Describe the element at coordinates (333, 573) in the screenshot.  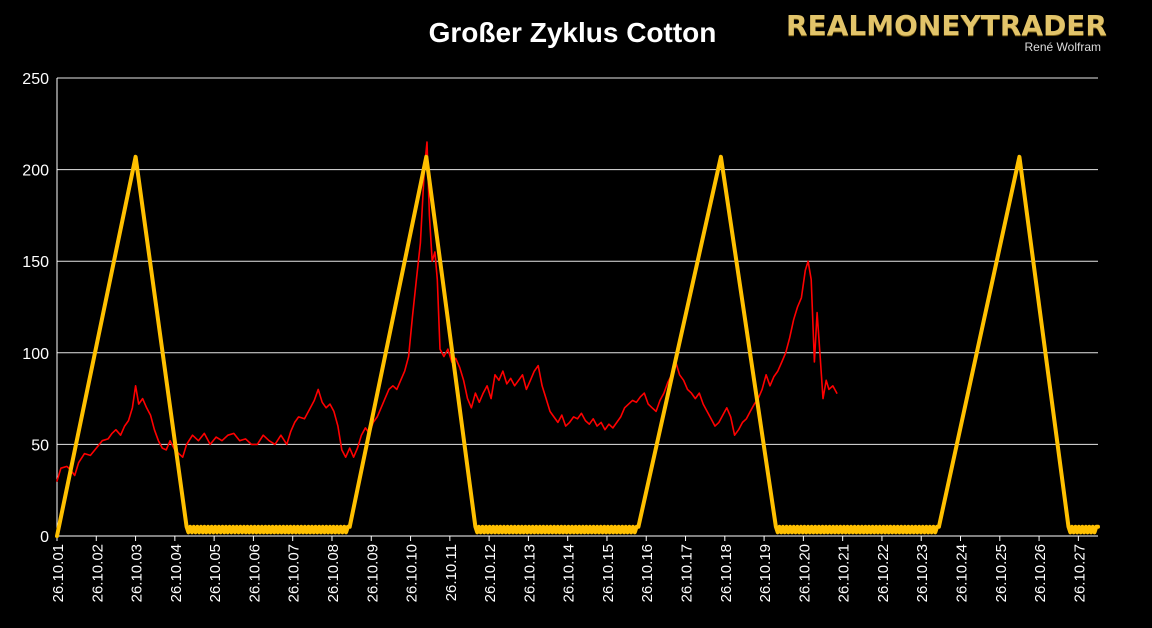
I see `x-tick-label: 26.10.08` at that location.